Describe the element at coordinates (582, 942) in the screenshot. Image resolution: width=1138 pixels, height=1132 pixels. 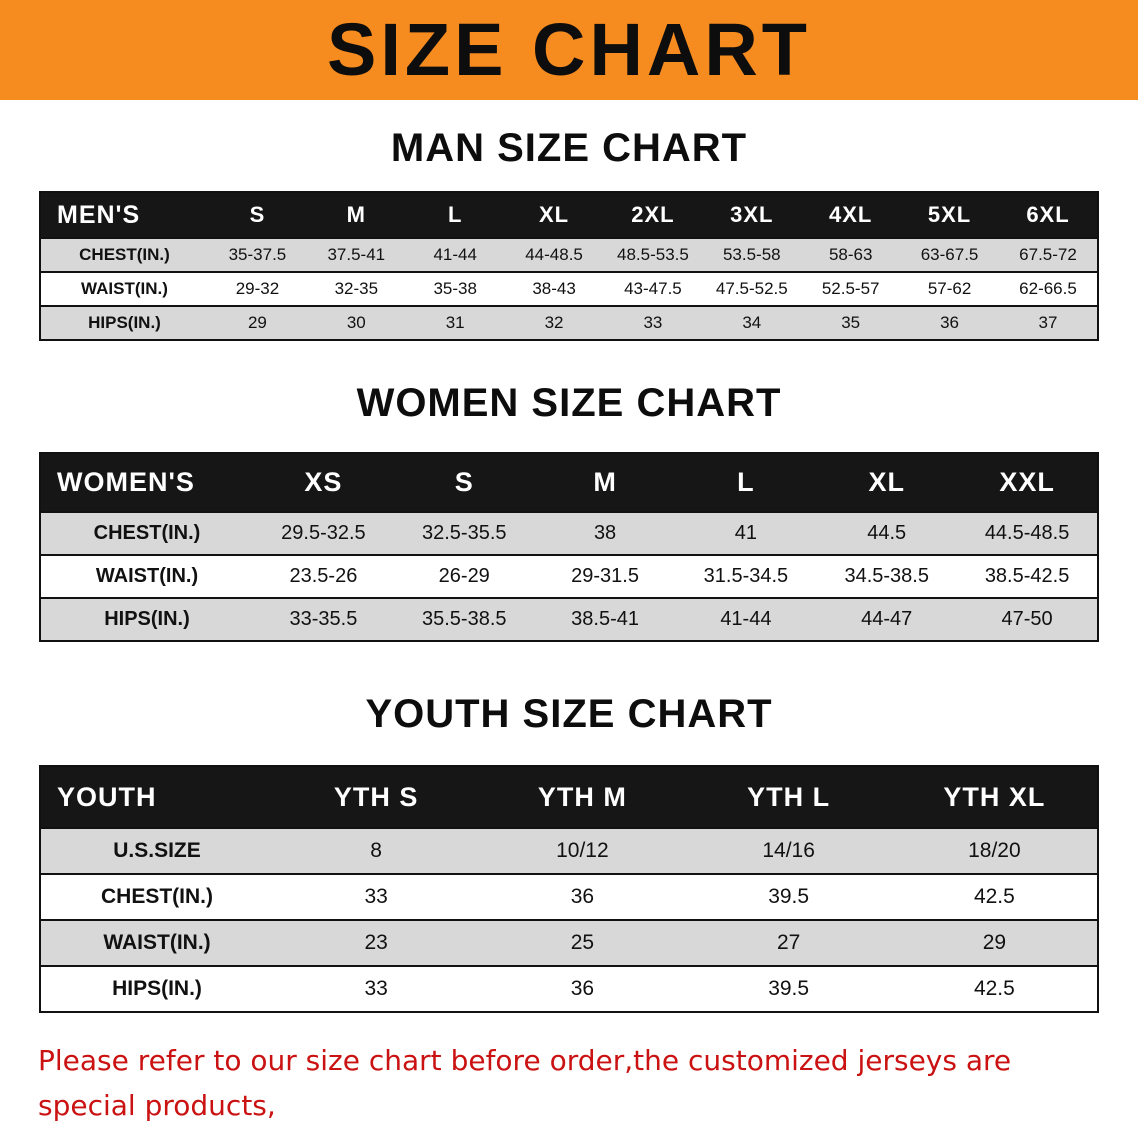
I see `size-value-cell: 25` at that location.